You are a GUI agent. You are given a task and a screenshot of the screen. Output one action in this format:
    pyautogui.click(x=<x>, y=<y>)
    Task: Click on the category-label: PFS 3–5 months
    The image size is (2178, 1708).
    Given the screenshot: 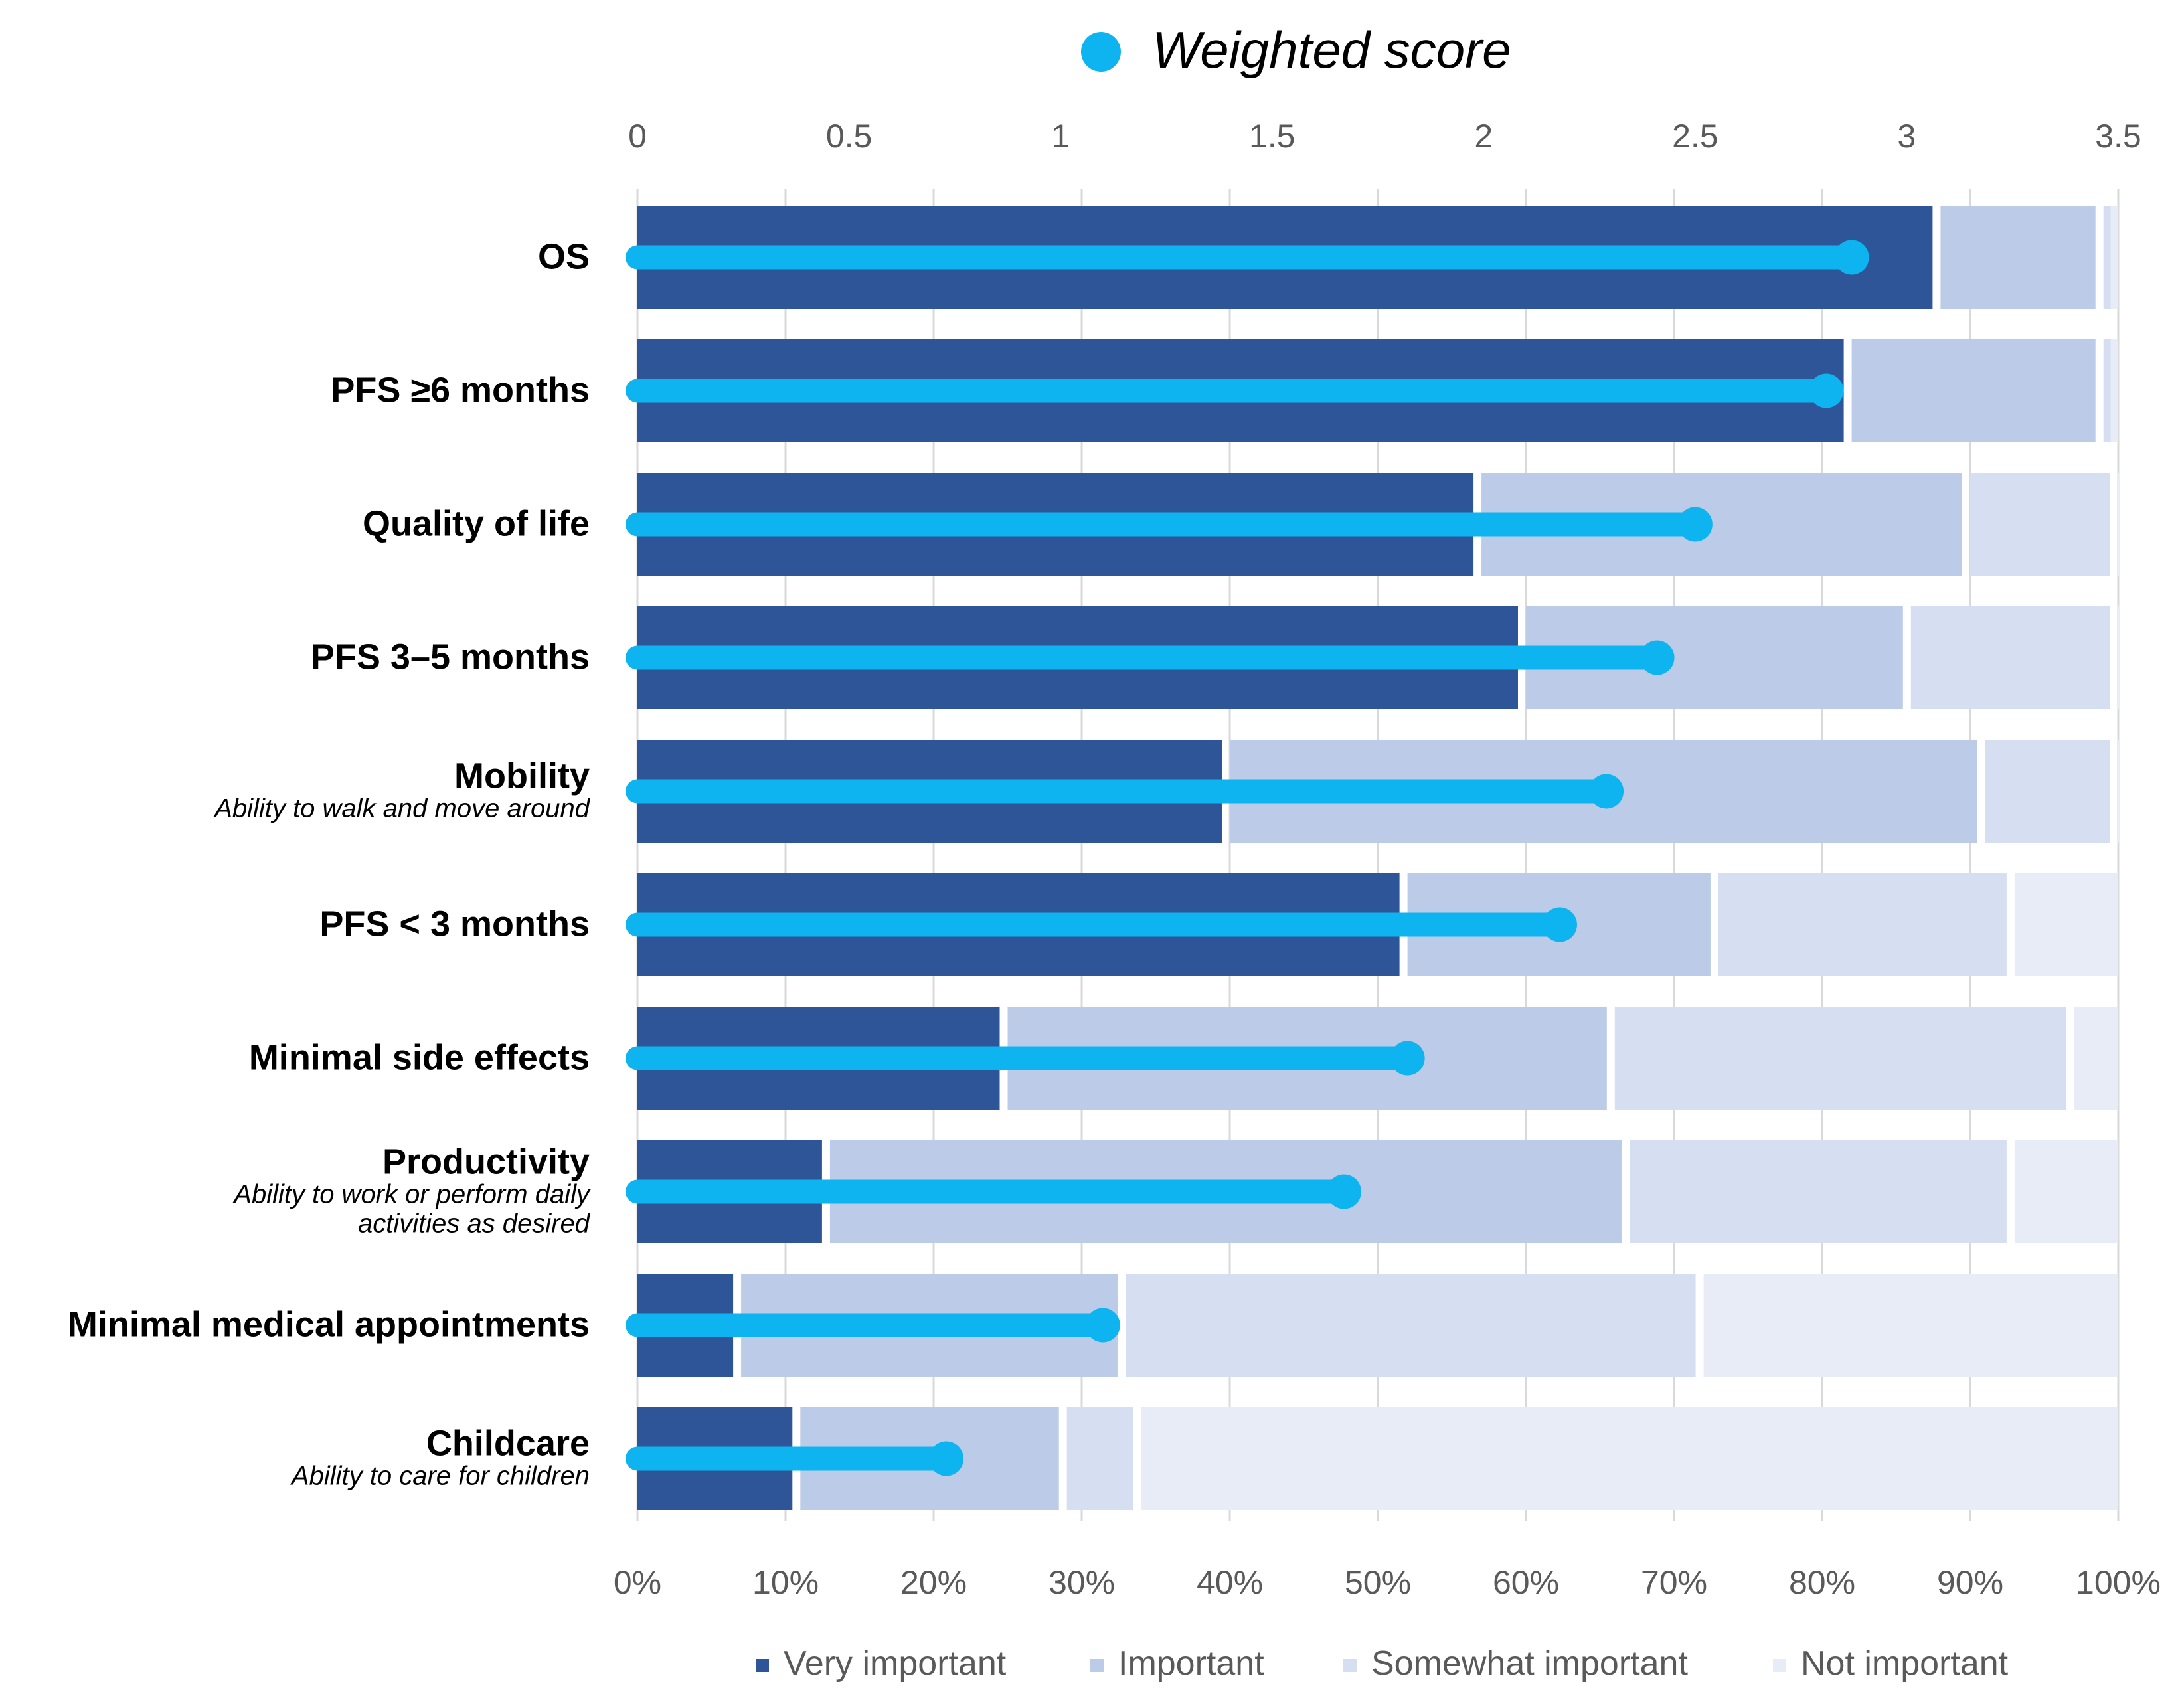 What is the action you would take?
    pyautogui.click(x=450, y=657)
    